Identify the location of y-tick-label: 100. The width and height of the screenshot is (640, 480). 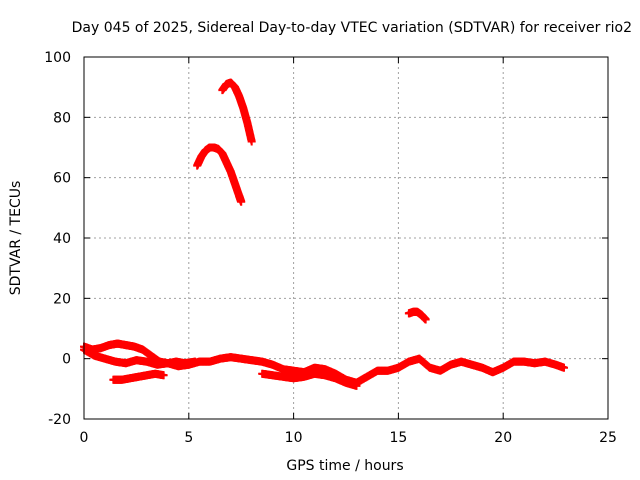
(57, 58).